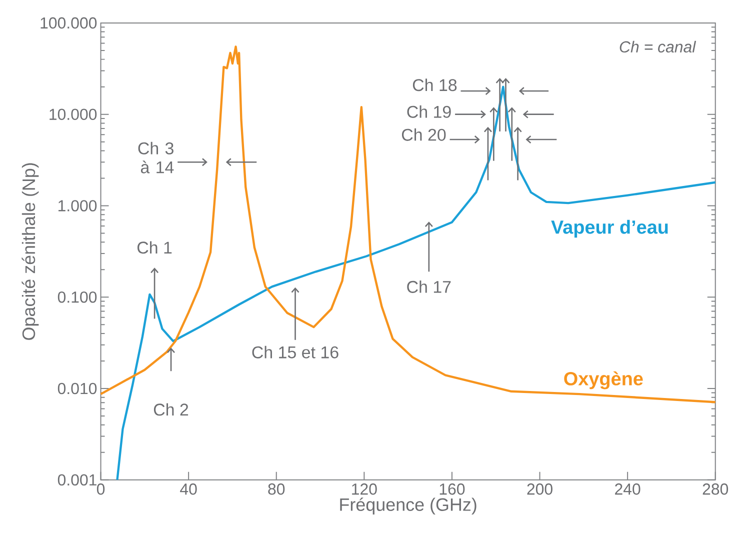 This screenshot has height=536, width=732. What do you see at coordinates (603, 380) in the screenshot?
I see `series-label: Oxygène` at bounding box center [603, 380].